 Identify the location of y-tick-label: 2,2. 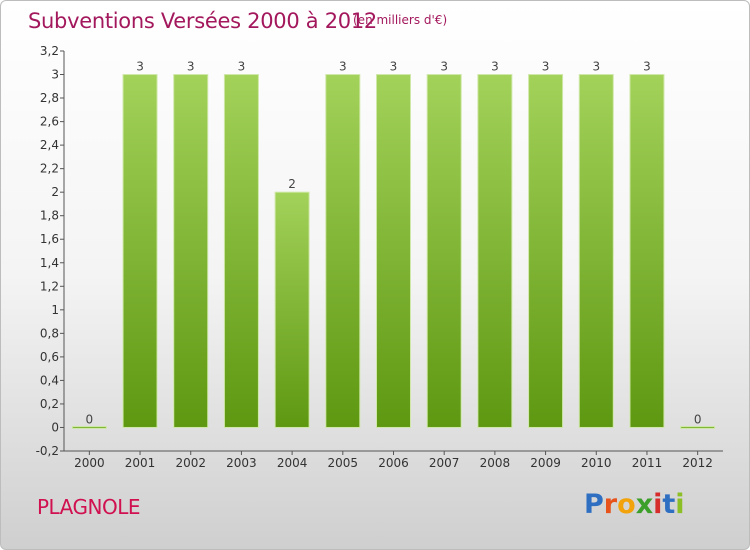
(49, 169).